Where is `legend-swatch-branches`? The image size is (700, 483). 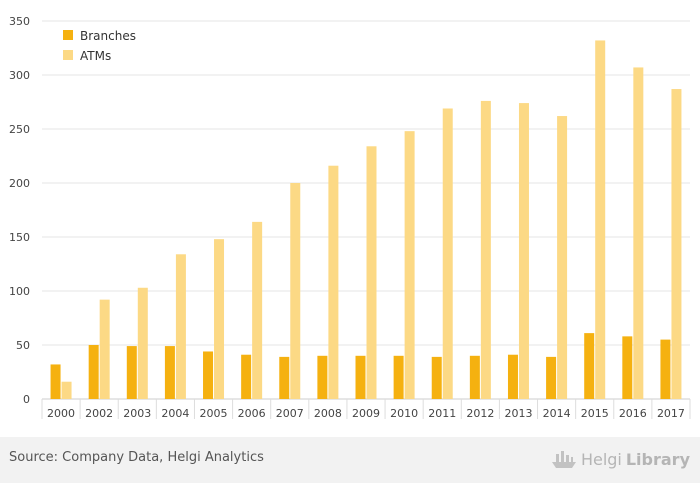 legend-swatch-branches is located at coordinates (68, 35).